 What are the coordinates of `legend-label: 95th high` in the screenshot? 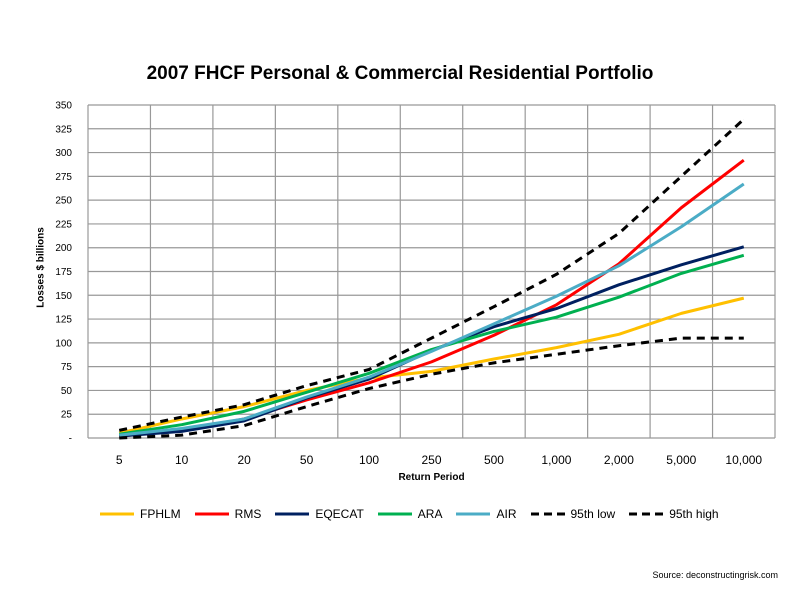 It's located at (694, 514).